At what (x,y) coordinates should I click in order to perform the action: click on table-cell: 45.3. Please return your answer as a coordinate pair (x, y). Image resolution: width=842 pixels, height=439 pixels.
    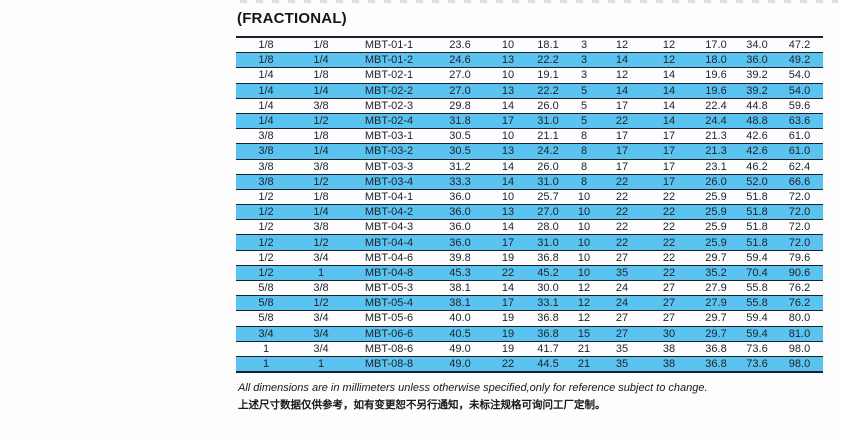
    Looking at the image, I should click on (460, 273).